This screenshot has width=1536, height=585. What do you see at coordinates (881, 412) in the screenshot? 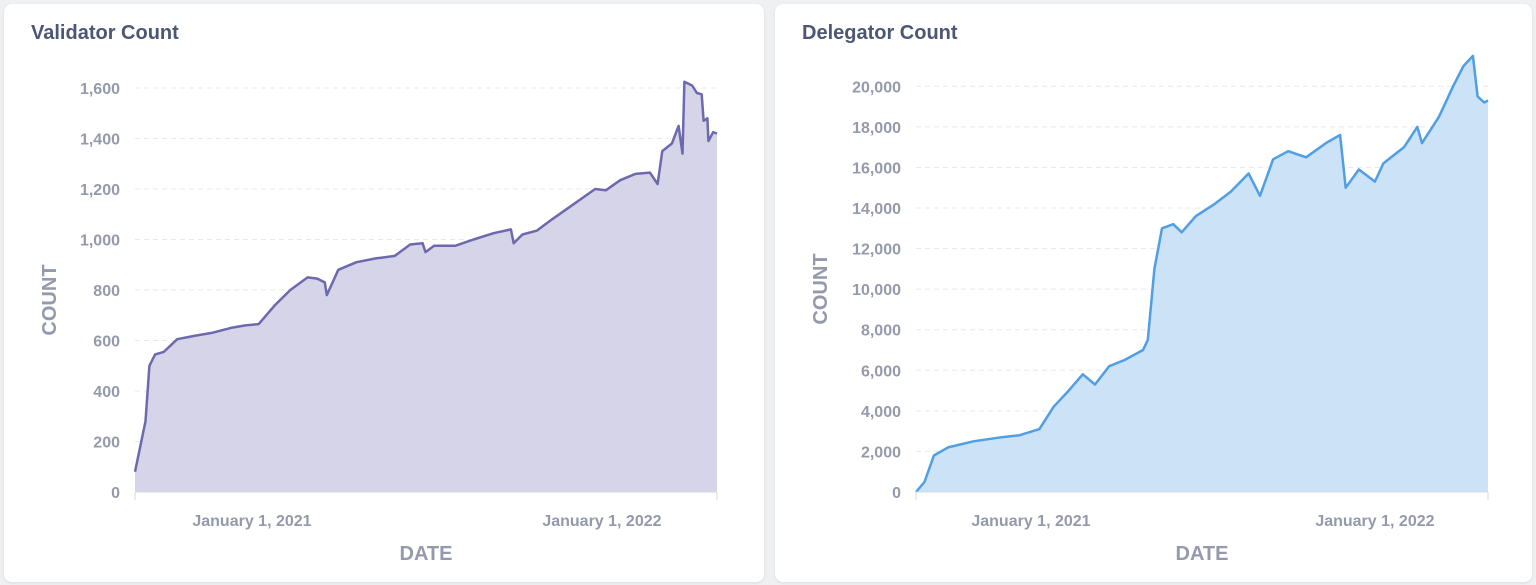
I see `y-tick-label: 4,000` at bounding box center [881, 412].